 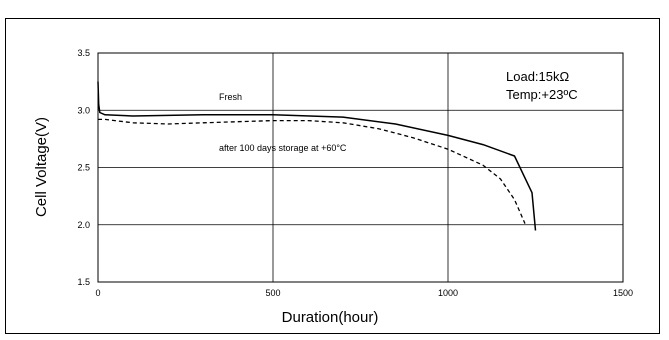 What do you see at coordinates (283, 148) in the screenshot?
I see `stored-series-label: after 100 days storage at +60°C` at bounding box center [283, 148].